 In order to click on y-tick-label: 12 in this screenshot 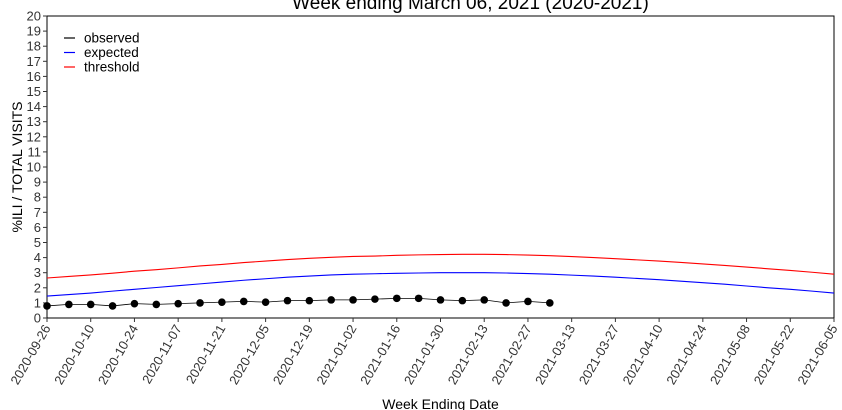, I will do `click(34, 136)`.